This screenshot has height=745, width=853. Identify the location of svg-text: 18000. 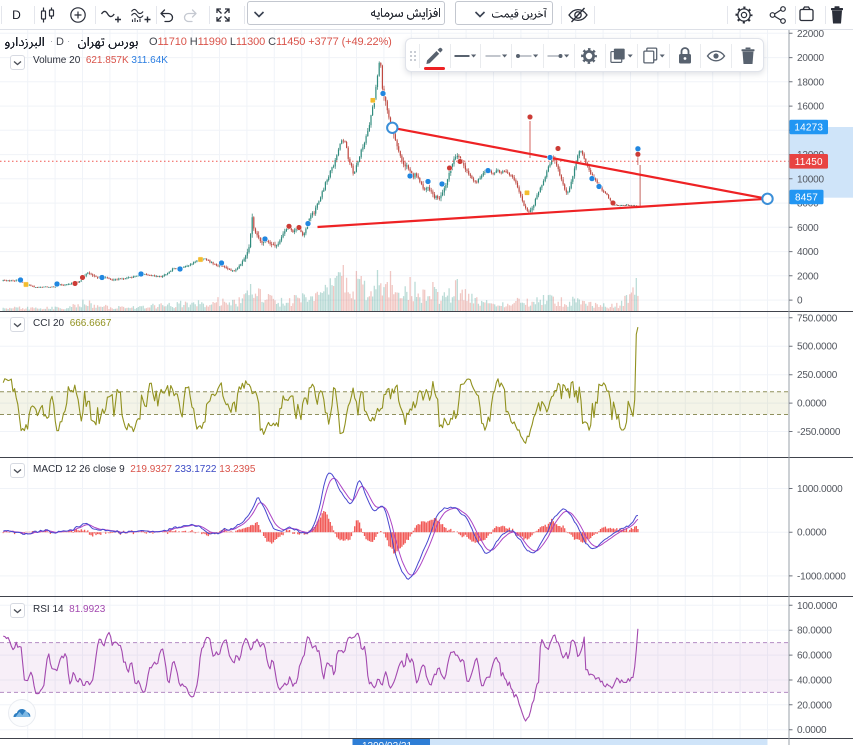
(810, 82).